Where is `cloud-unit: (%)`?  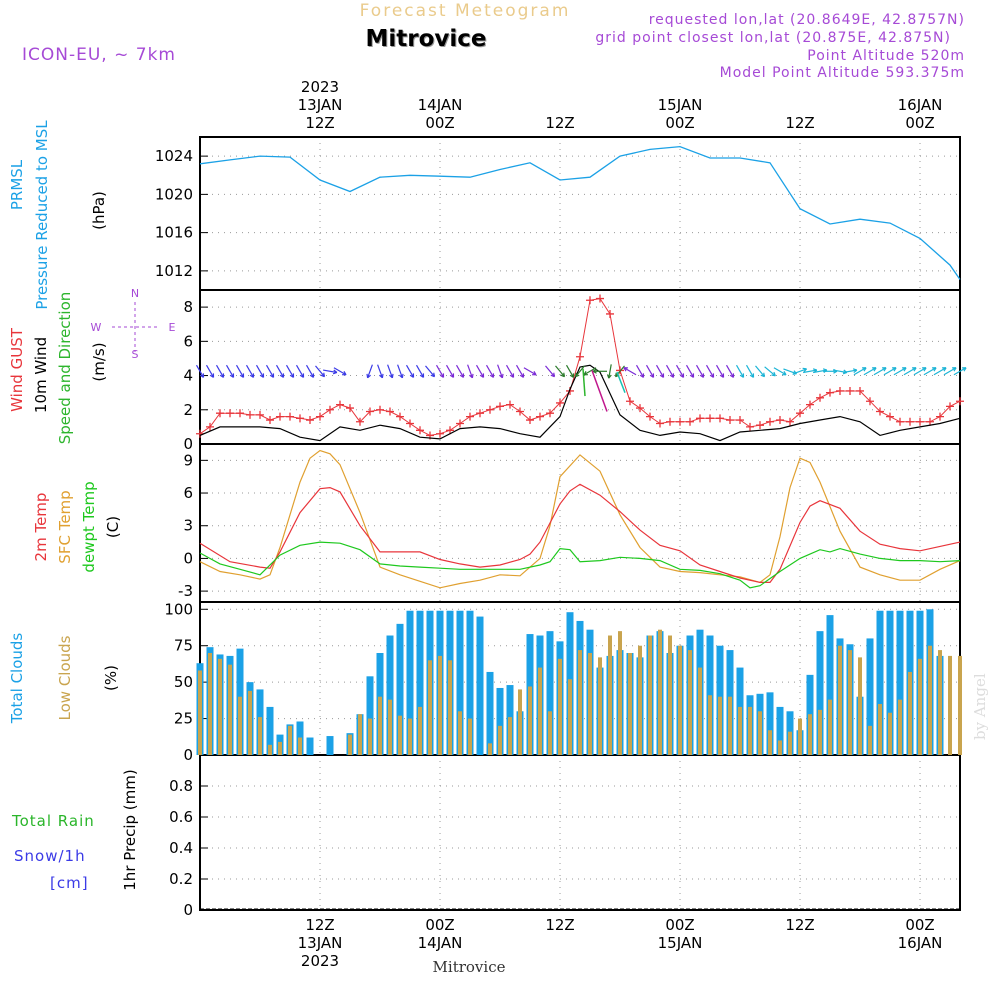 cloud-unit: (%) is located at coordinates (111, 678).